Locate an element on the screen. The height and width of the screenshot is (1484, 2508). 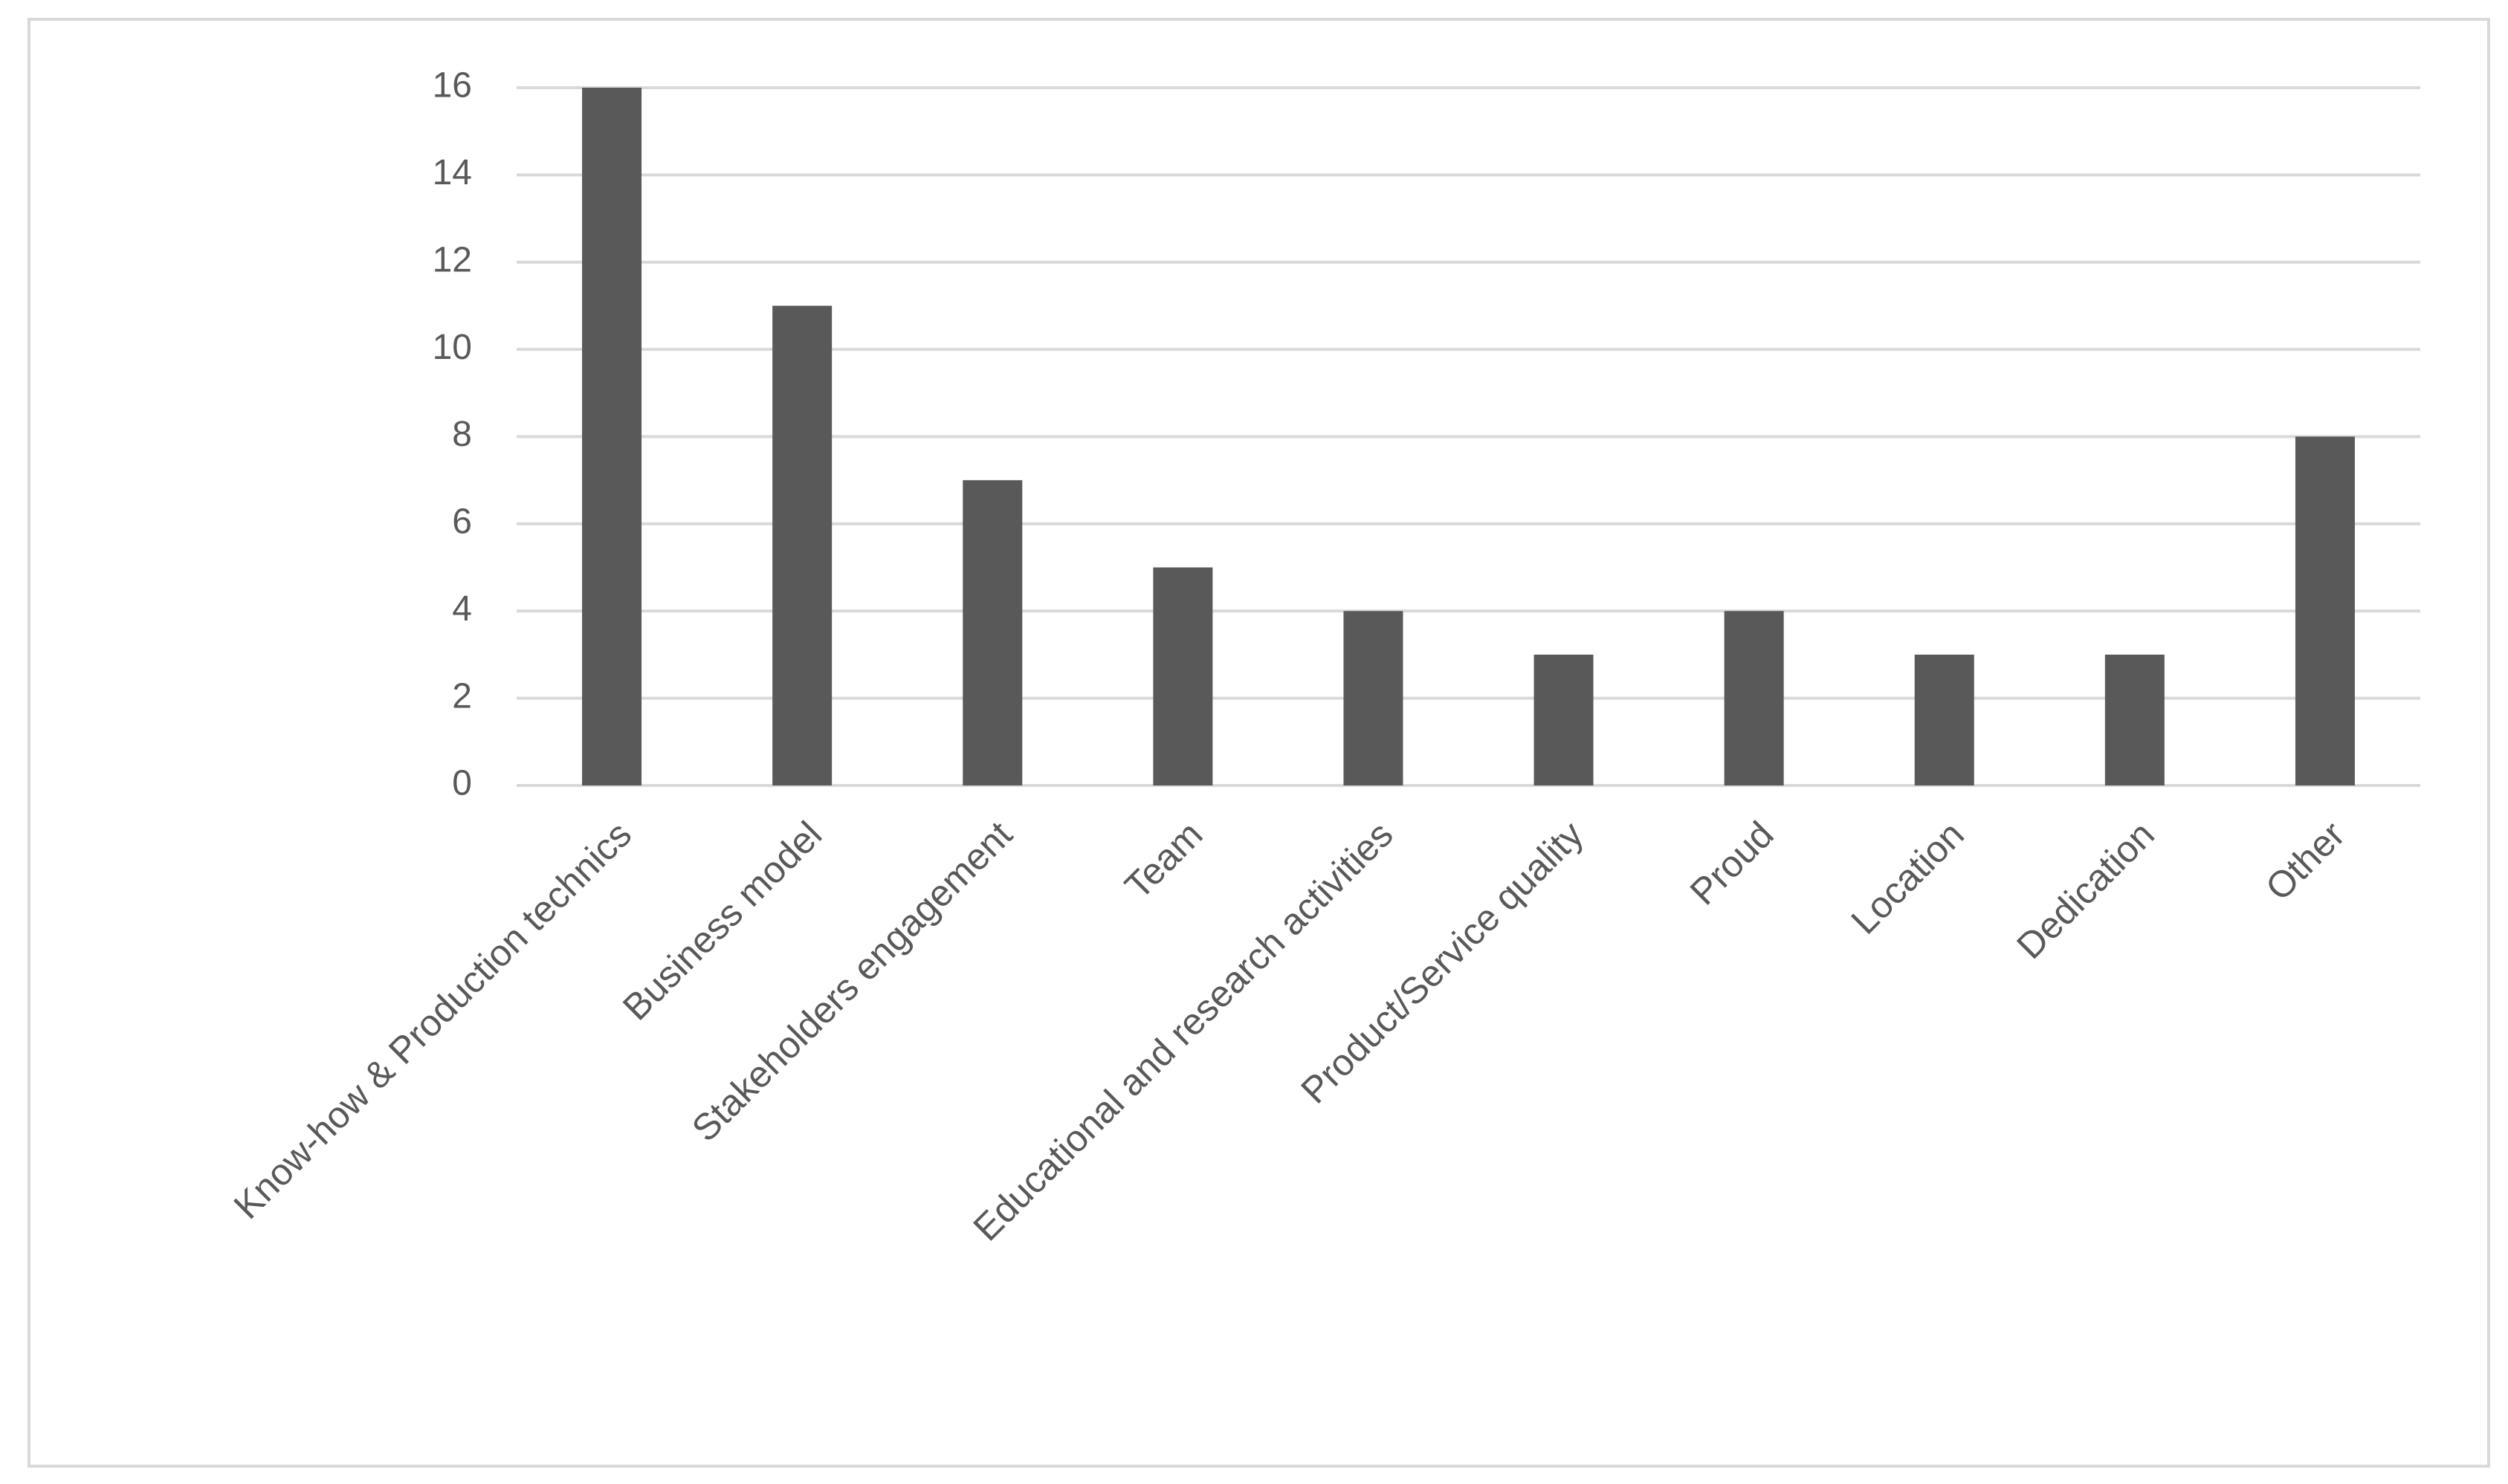
y-tick-label: 6 is located at coordinates (462, 522).